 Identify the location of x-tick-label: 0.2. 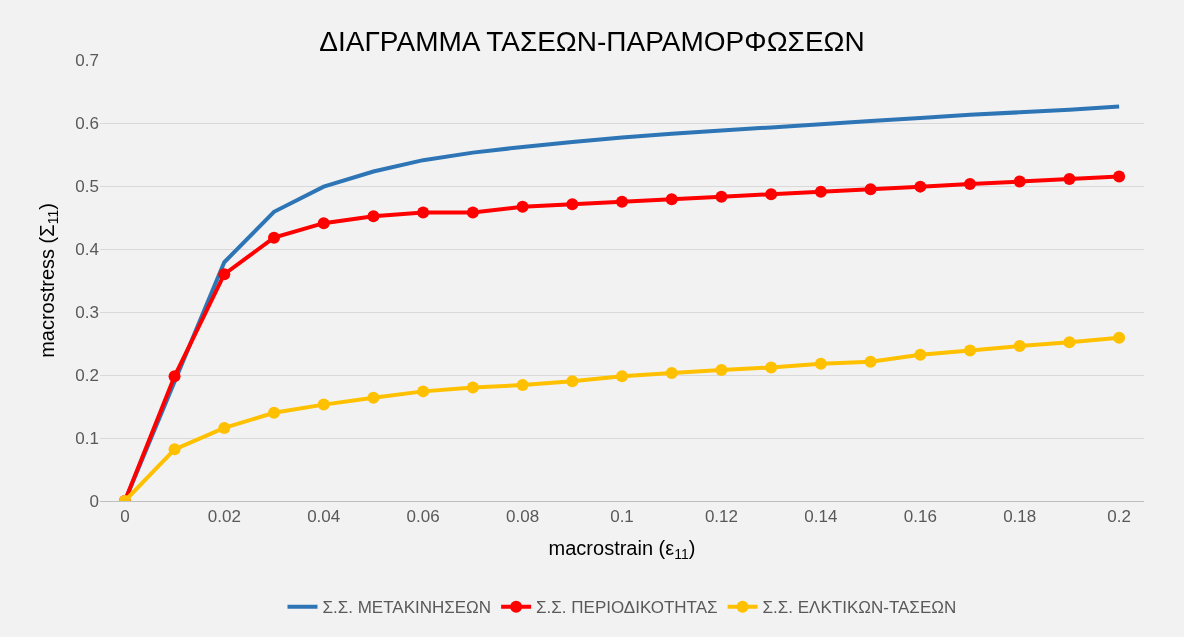
(1119, 517).